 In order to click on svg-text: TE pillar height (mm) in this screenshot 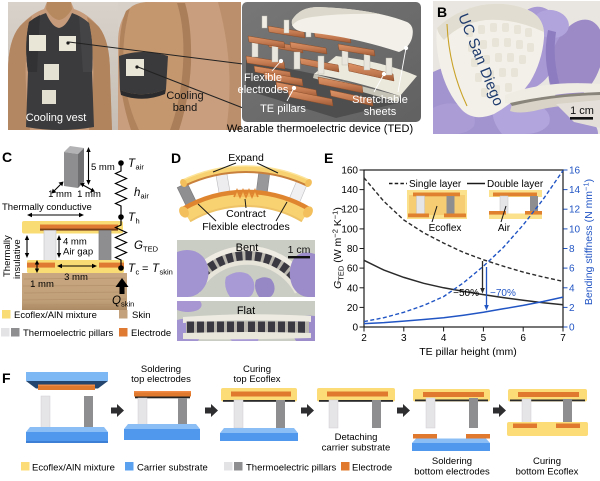, I will do `click(467, 352)`.